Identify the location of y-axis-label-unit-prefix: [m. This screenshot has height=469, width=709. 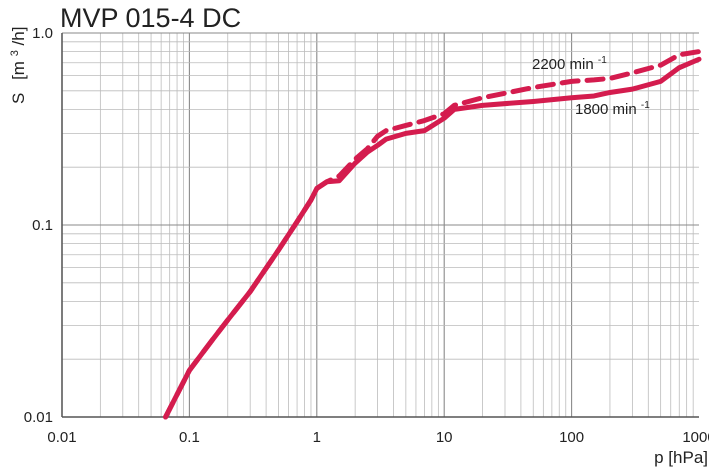
(18, 70).